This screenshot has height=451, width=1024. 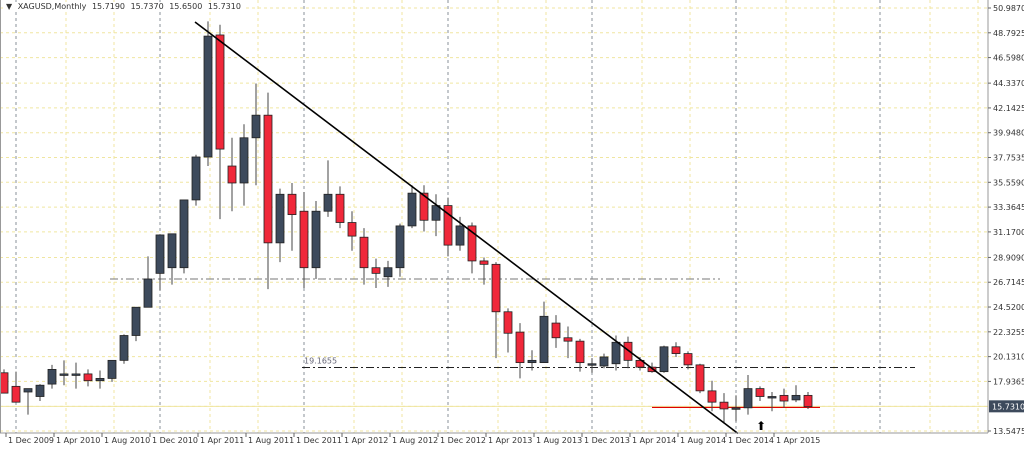 What do you see at coordinates (147, 6) in the screenshot?
I see `high-value: 15.7370` at bounding box center [147, 6].